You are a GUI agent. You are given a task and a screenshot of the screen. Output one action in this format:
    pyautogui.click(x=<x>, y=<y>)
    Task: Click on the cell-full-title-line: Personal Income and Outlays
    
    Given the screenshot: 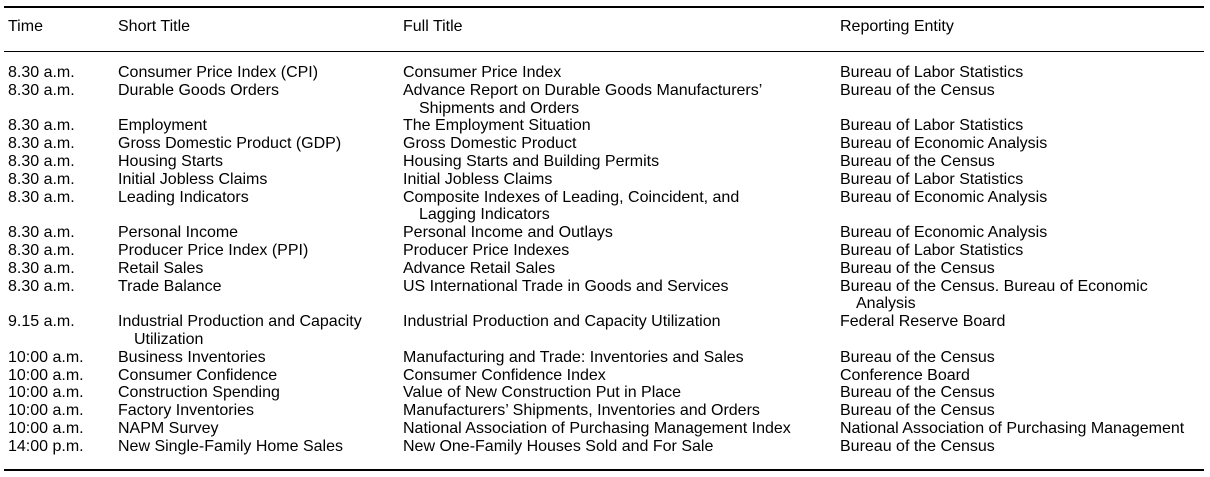 What is the action you would take?
    pyautogui.click(x=508, y=233)
    